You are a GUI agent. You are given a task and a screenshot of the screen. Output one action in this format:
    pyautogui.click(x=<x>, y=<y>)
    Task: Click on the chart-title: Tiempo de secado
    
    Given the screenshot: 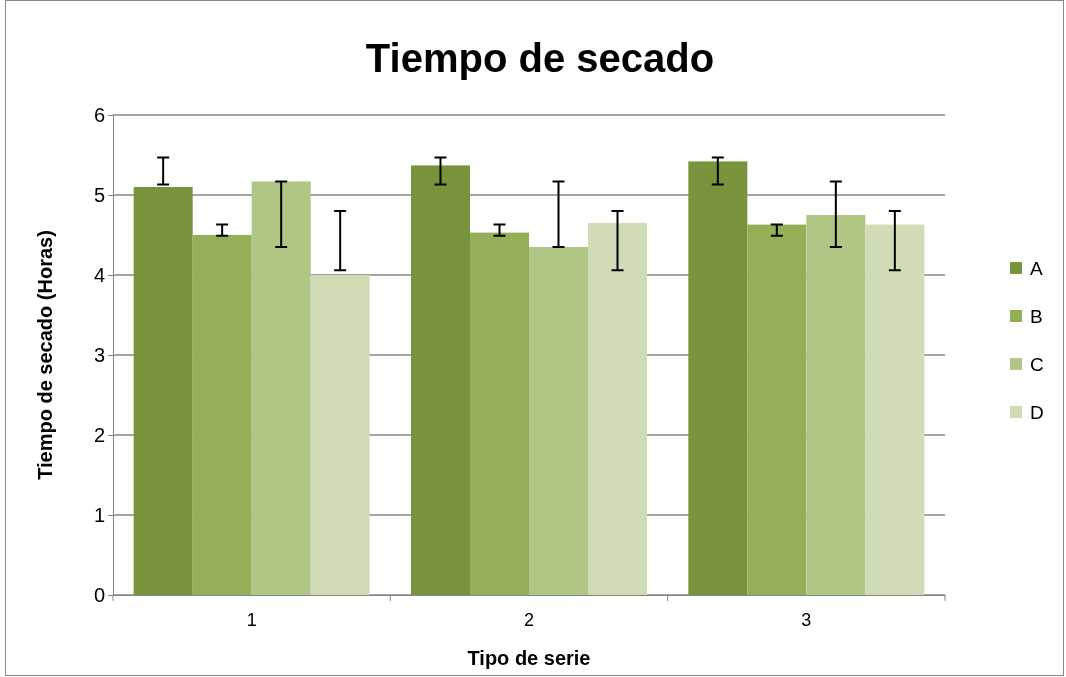 What is the action you would take?
    pyautogui.click(x=540, y=58)
    